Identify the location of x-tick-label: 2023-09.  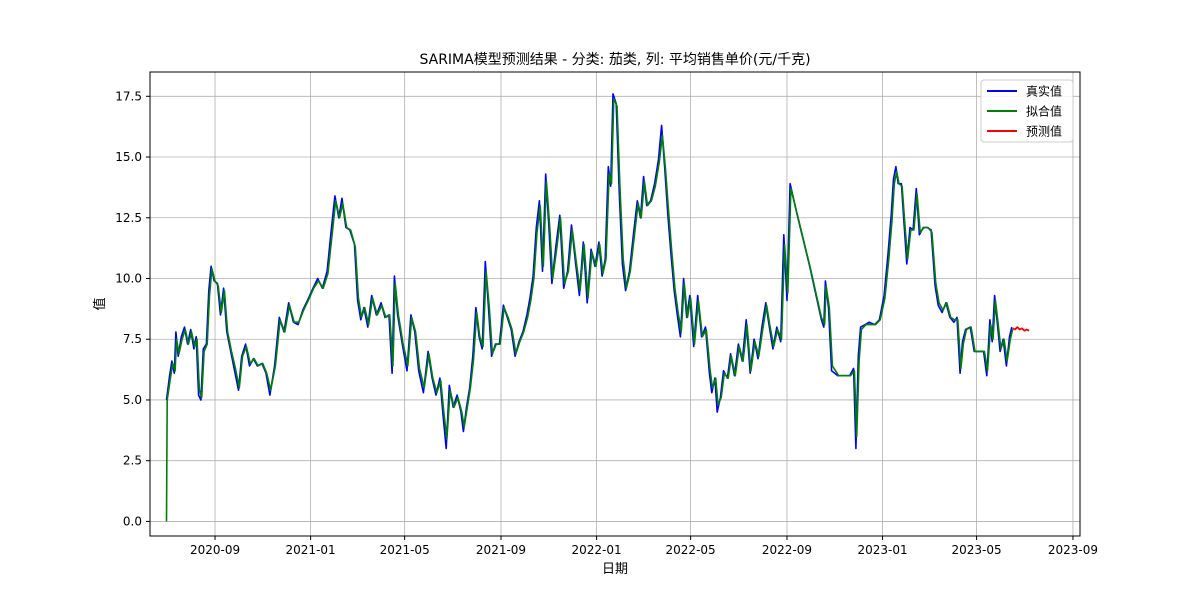
(1073, 550).